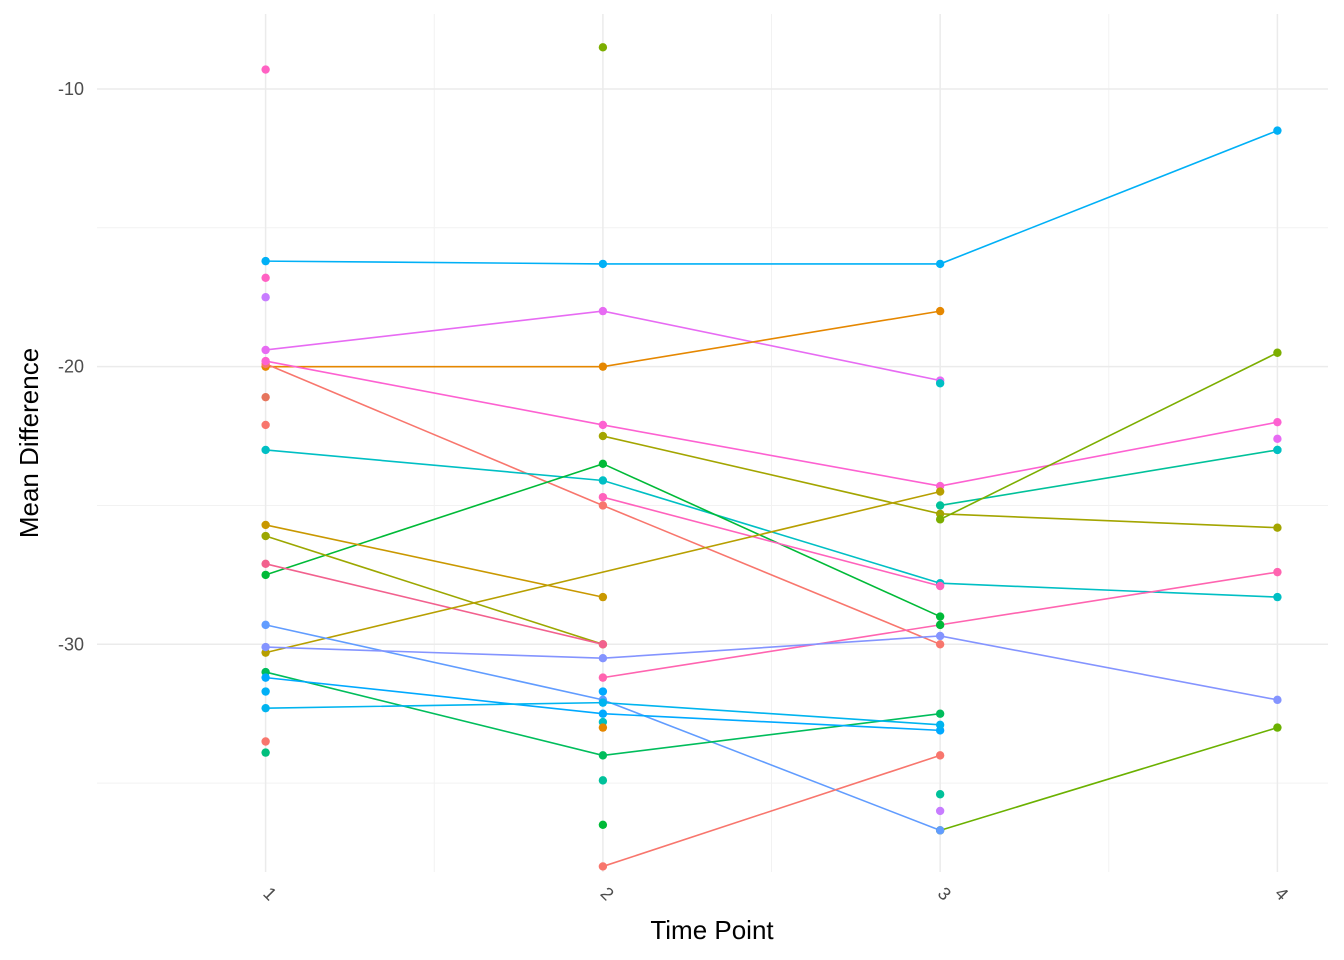  Describe the element at coordinates (1281, 893) in the screenshot. I see `x-tick-label: 4` at that location.